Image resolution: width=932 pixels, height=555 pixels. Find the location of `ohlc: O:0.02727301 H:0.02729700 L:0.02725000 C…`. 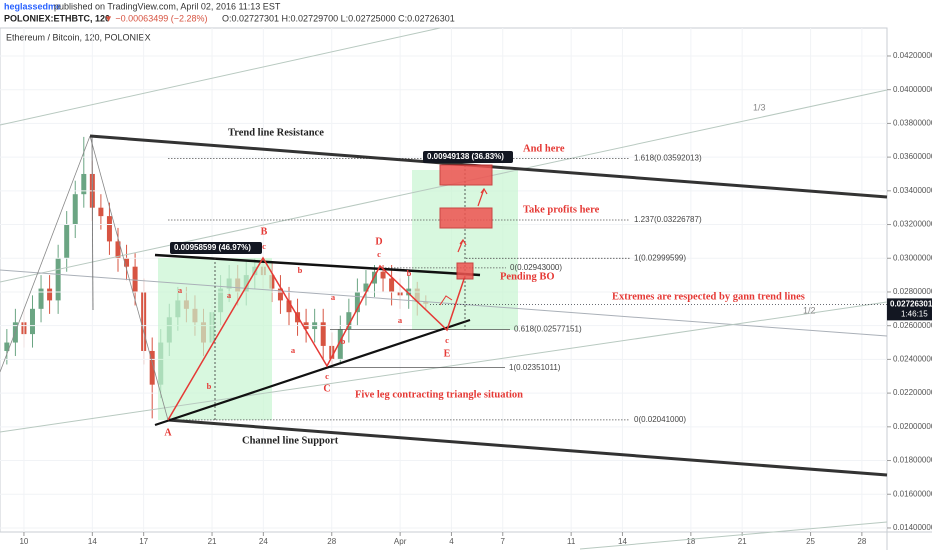

ohlc: O:0.02727301 H:0.02729700 L:0.02725000 C… is located at coordinates (338, 18).